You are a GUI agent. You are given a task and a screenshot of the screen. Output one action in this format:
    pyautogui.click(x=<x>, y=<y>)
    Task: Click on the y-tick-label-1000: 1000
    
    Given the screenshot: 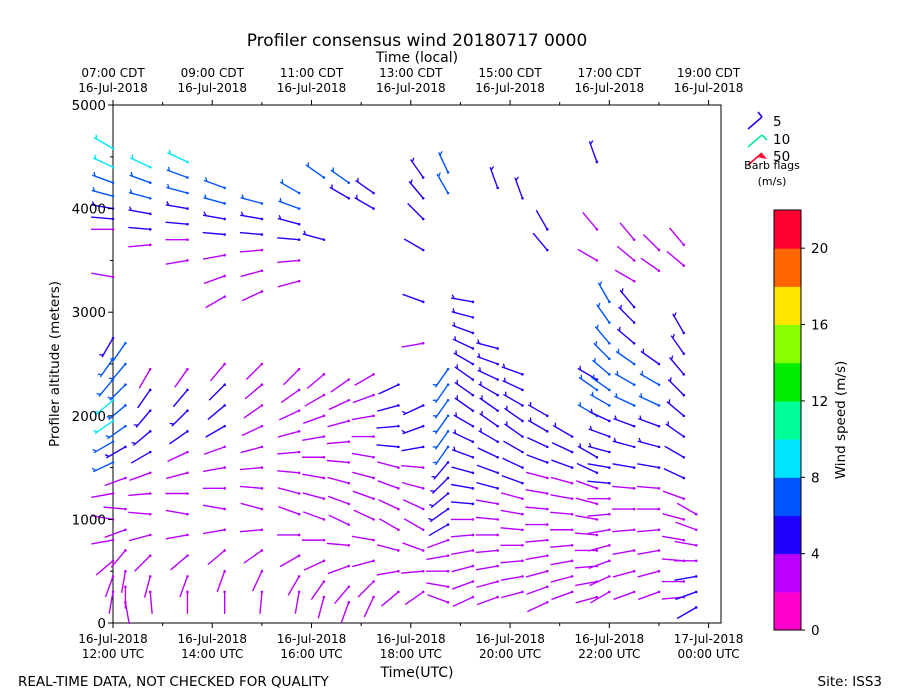 What is the action you would take?
    pyautogui.click(x=89, y=520)
    